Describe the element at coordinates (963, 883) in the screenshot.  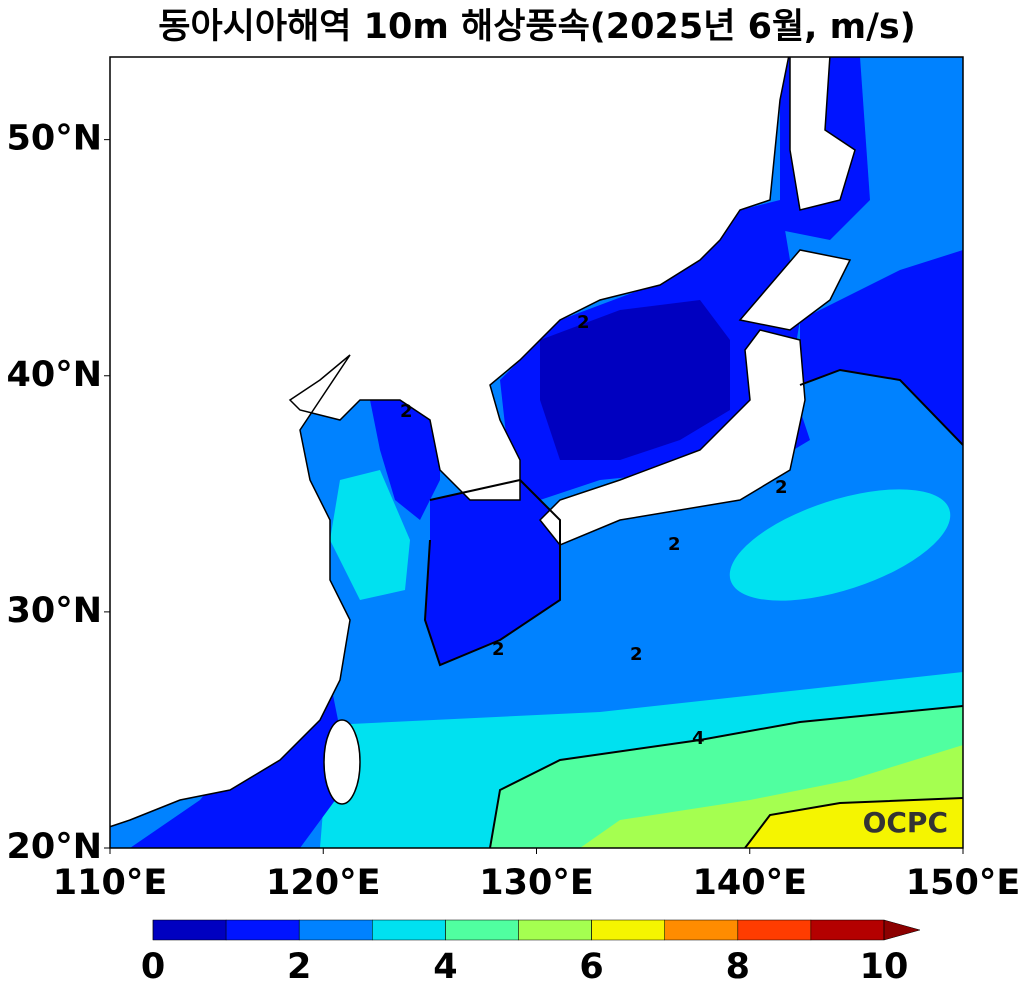
I see `x-tick-label: 150°E` at that location.